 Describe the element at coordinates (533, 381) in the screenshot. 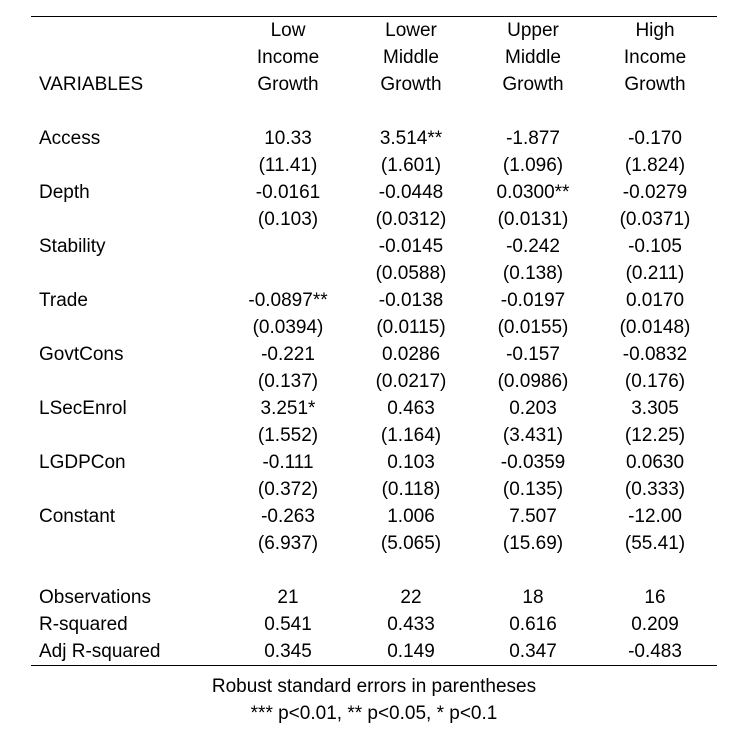

I see `se-cell: (0.0986)` at that location.